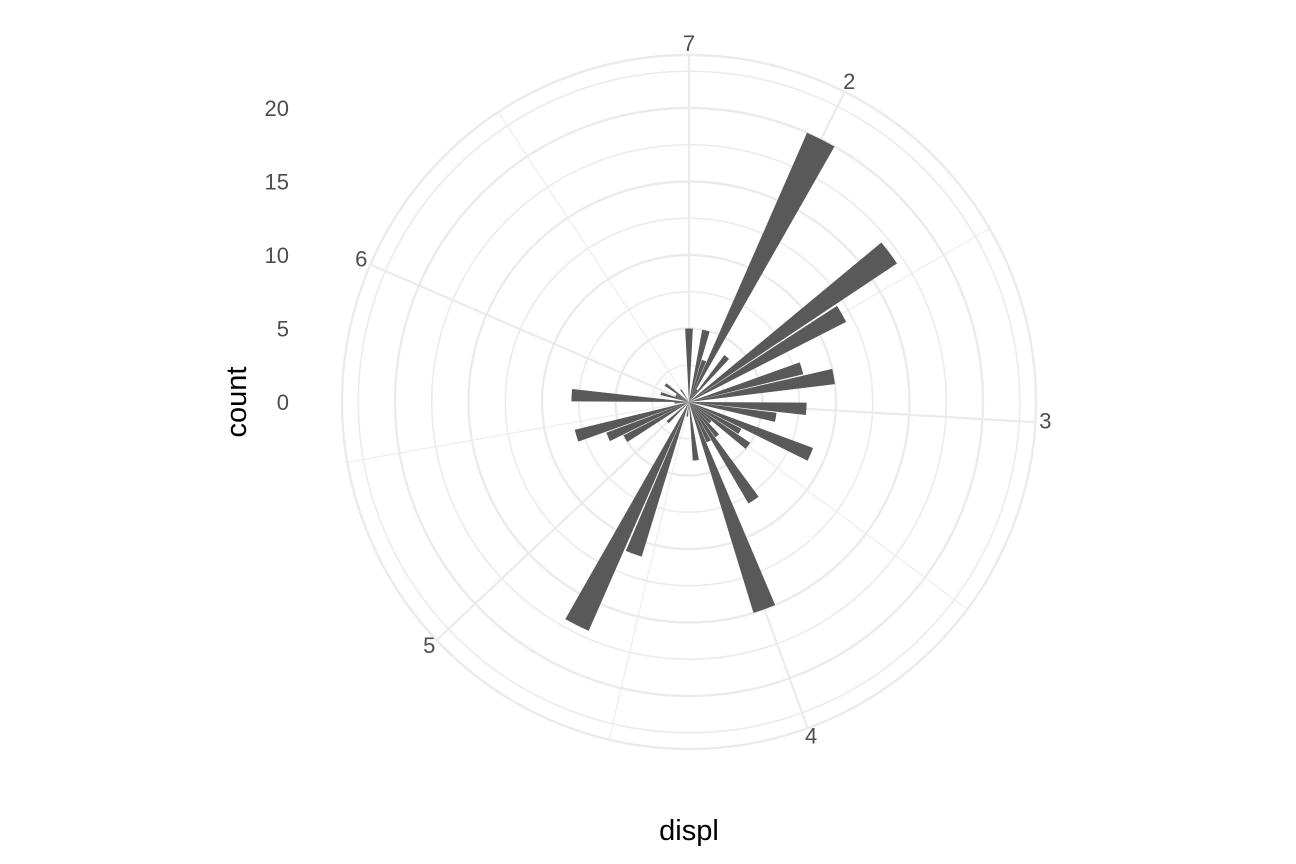 This screenshot has height=864, width=1296. What do you see at coordinates (689, 831) in the screenshot?
I see `x-axis-title: displ` at bounding box center [689, 831].